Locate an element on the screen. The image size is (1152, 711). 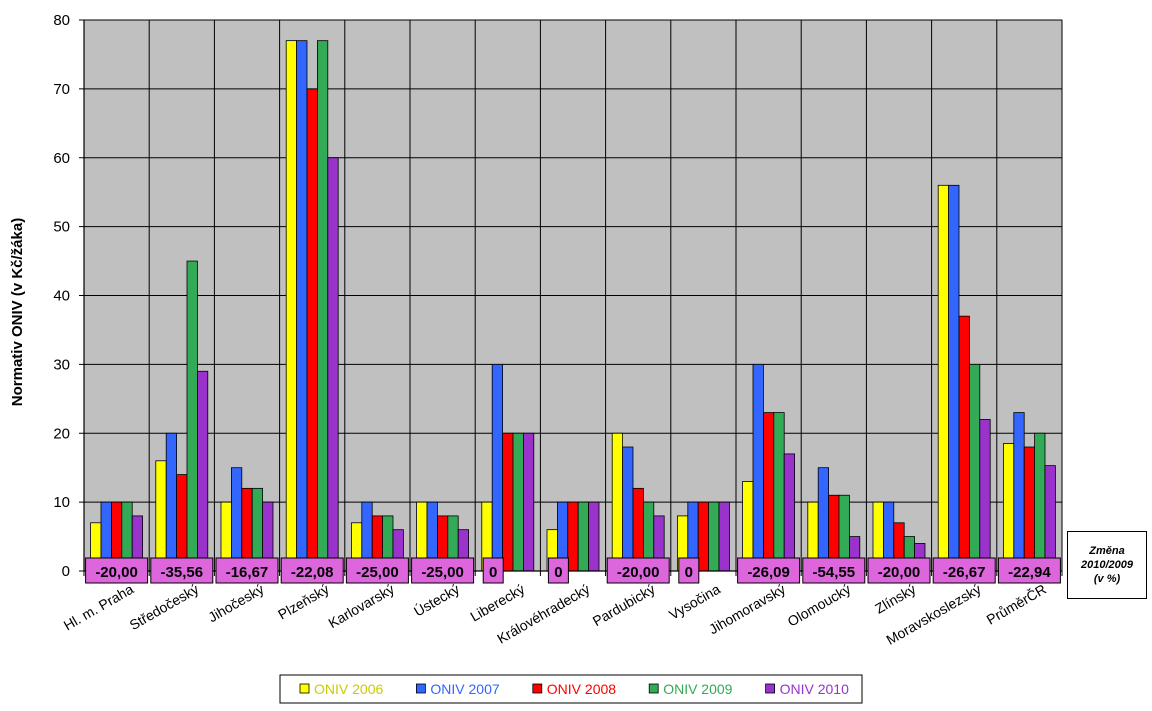
x-tick-label: Hl. m. Praha is located at coordinates (99, 607).